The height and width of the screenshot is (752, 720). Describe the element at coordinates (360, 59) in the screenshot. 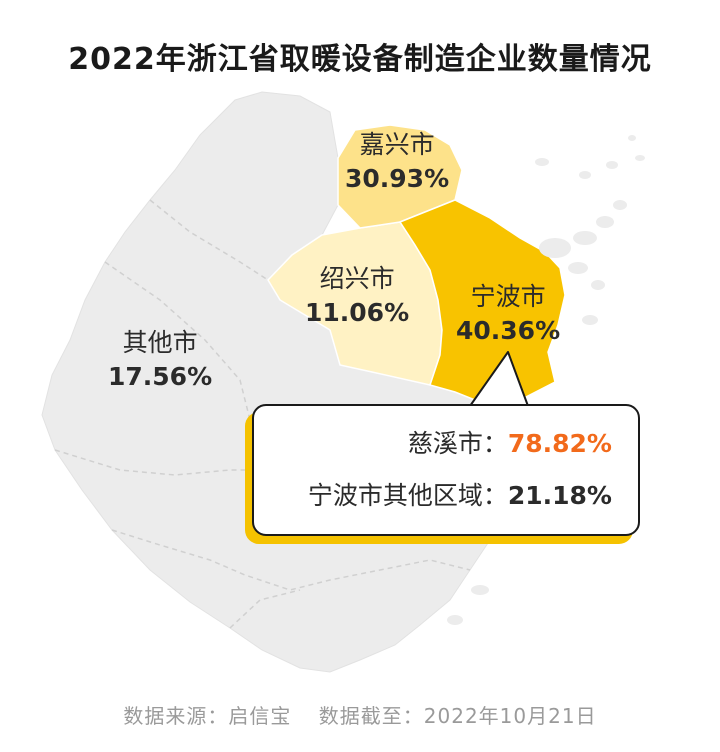

I see `map-title: 2022年浙江省取暖设备制造企业数量情况` at that location.